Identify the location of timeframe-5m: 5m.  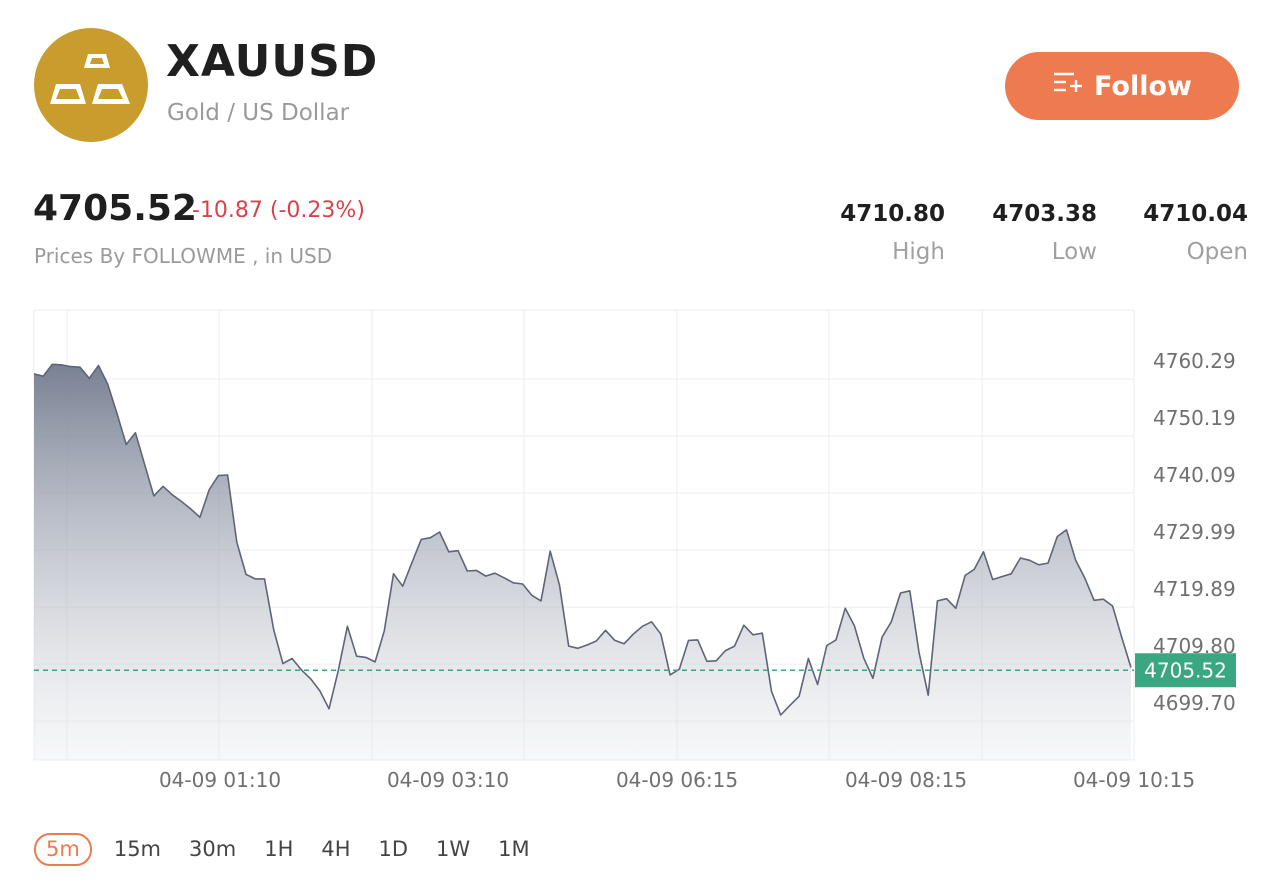
(63, 849).